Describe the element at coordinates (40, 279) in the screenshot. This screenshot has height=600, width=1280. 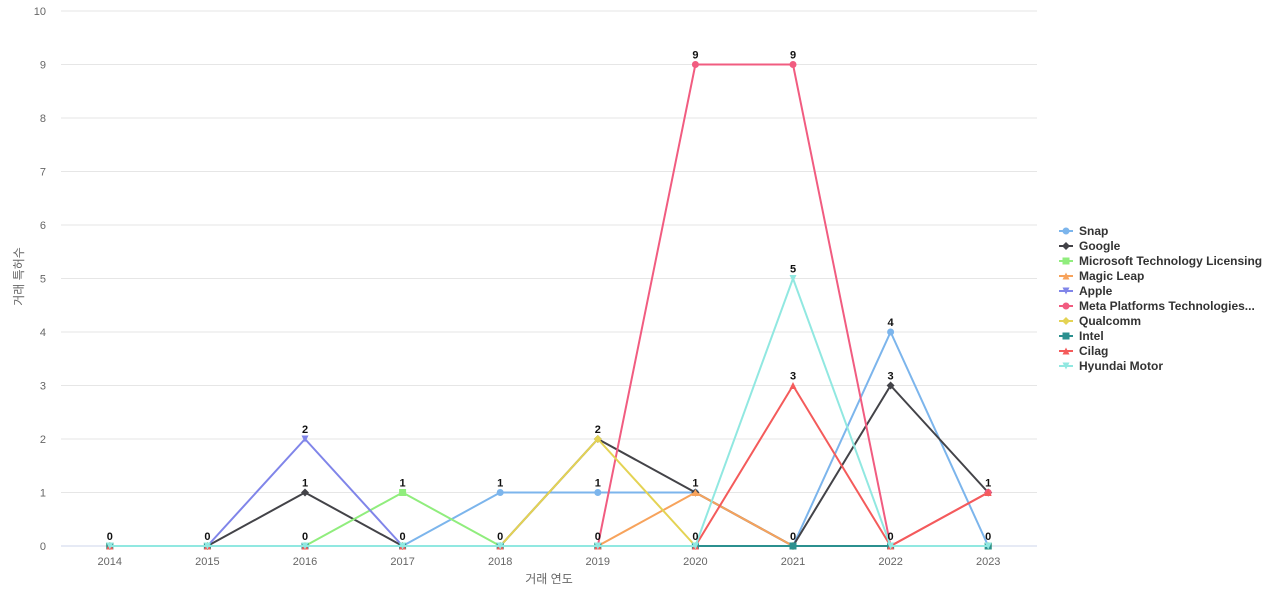
I see `y-axis-ticks: 0 1 2 3 4 5 6 7 8 9 10` at that location.